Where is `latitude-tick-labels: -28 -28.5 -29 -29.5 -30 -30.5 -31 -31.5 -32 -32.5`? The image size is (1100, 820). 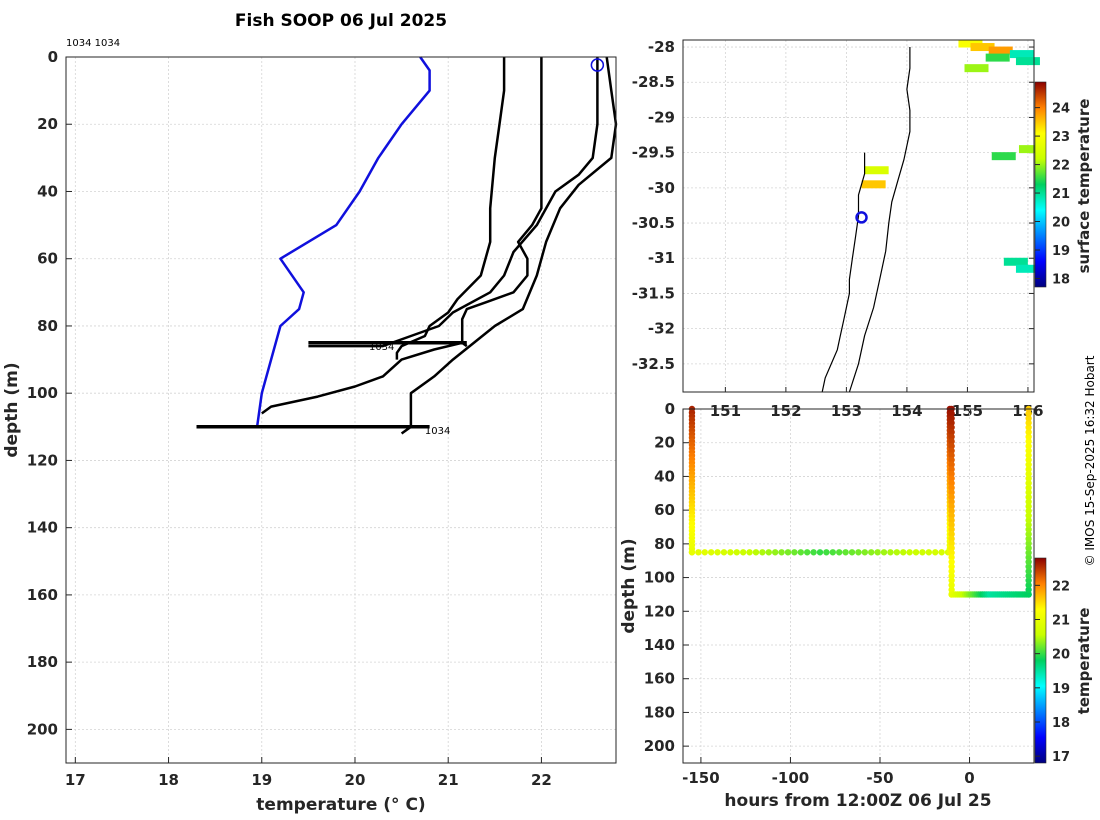
latitude-tick-labels: -28 -28.5 -29 -29.5 -30 -30.5 -31 -31.5 -32 -32.5 is located at coordinates (653, 205).